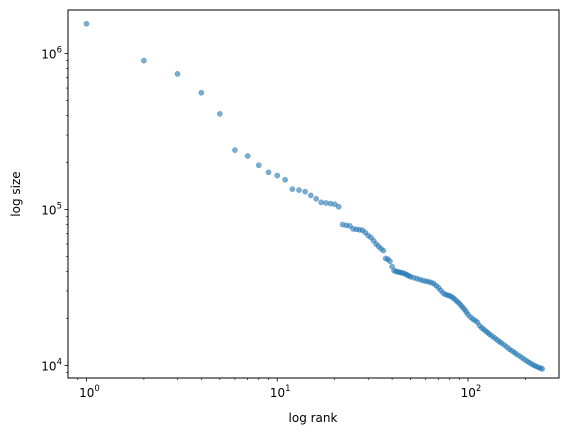 The image size is (570, 437). I want to click on y-tick-label: 10⁵, so click(51, 209).